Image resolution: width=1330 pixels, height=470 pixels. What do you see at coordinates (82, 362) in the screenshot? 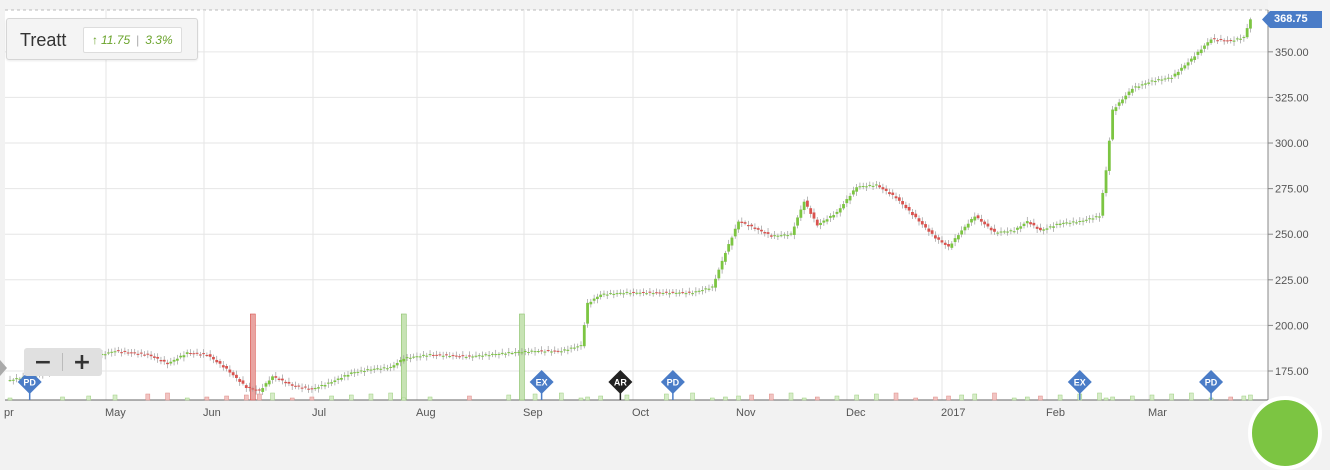
I see `zoom-in-button: +` at bounding box center [82, 362].